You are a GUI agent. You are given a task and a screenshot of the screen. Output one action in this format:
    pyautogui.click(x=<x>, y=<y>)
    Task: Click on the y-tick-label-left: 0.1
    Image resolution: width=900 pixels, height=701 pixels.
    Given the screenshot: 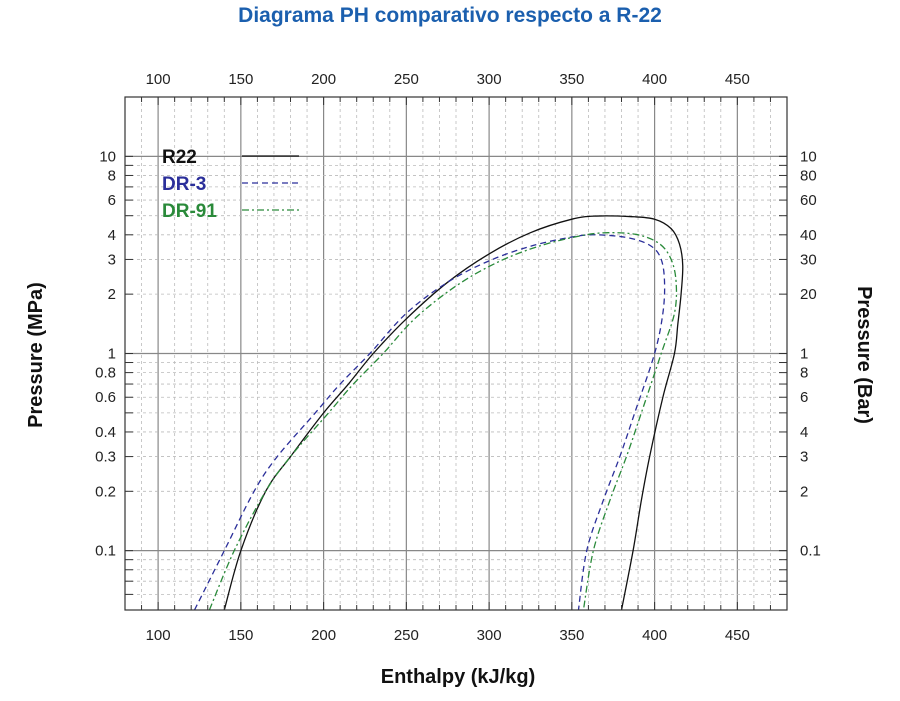 What is the action you would take?
    pyautogui.click(x=105, y=551)
    